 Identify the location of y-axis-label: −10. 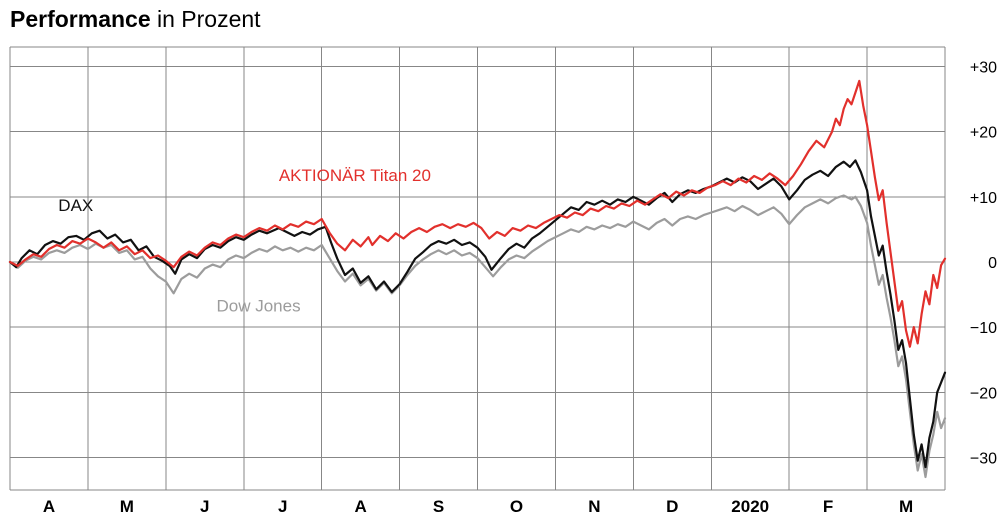
(983, 328).